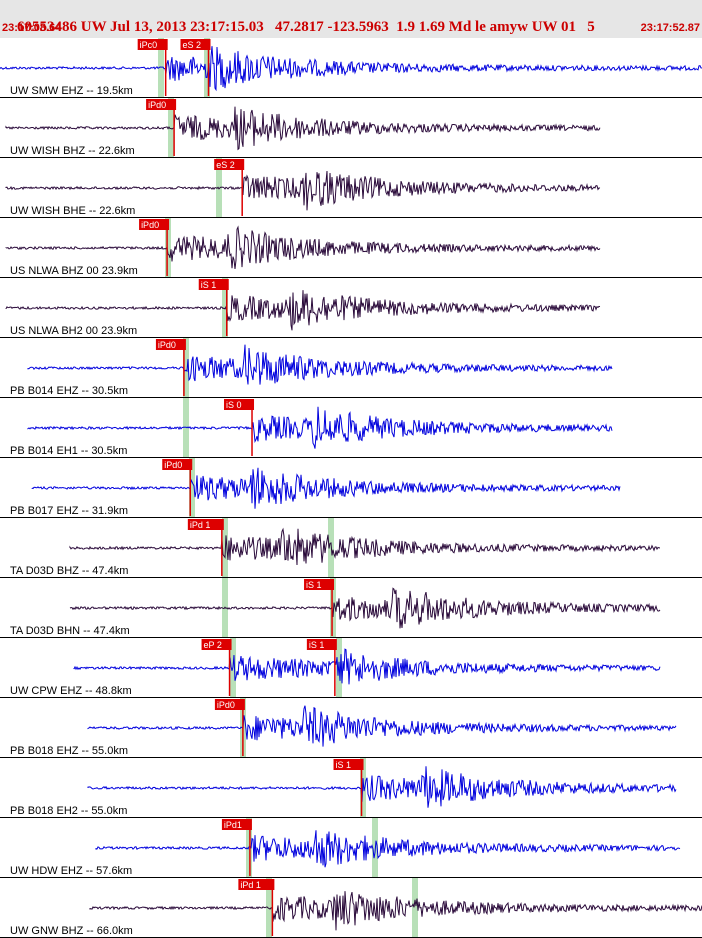  I want to click on trace-label: UW HDW EHZ -- 57.6km, so click(71, 871).